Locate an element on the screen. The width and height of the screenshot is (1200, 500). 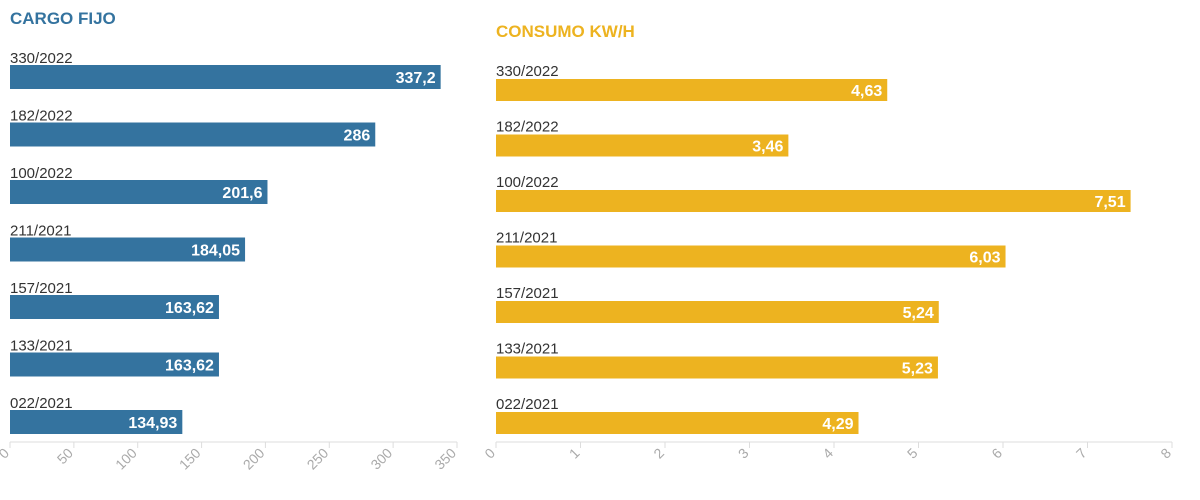
cargo-value-label: 134,93 is located at coordinates (152, 423).